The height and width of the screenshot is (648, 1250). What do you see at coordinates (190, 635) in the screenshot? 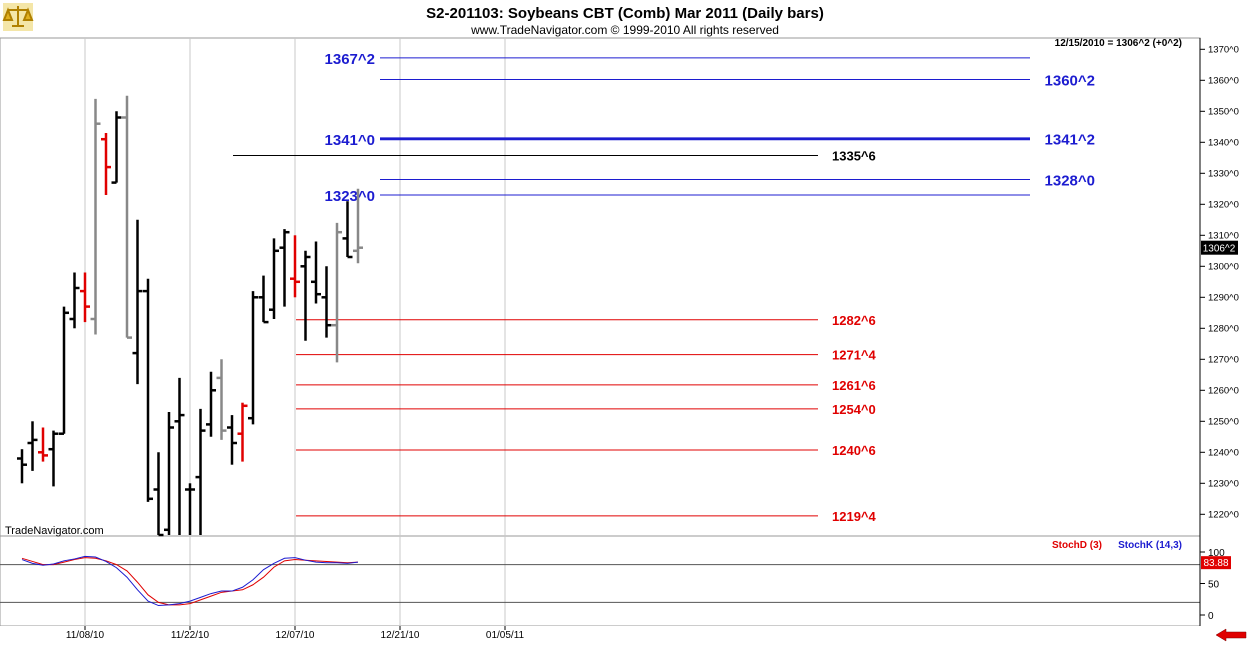
I see `x-tick-label: 11/22/10` at bounding box center [190, 635].